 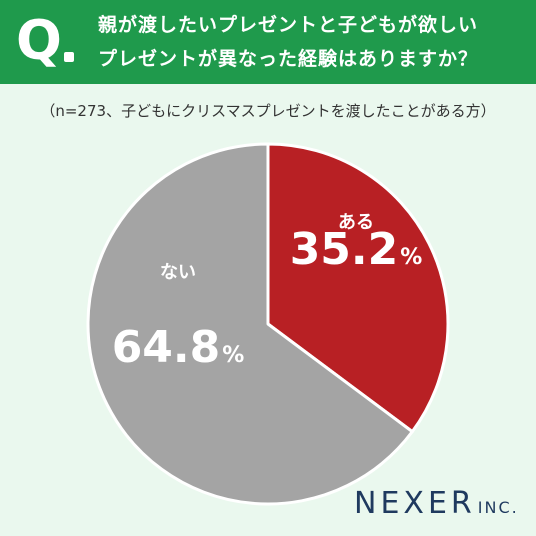 I want to click on slice-value-nai: 64.8%, so click(x=178, y=347).